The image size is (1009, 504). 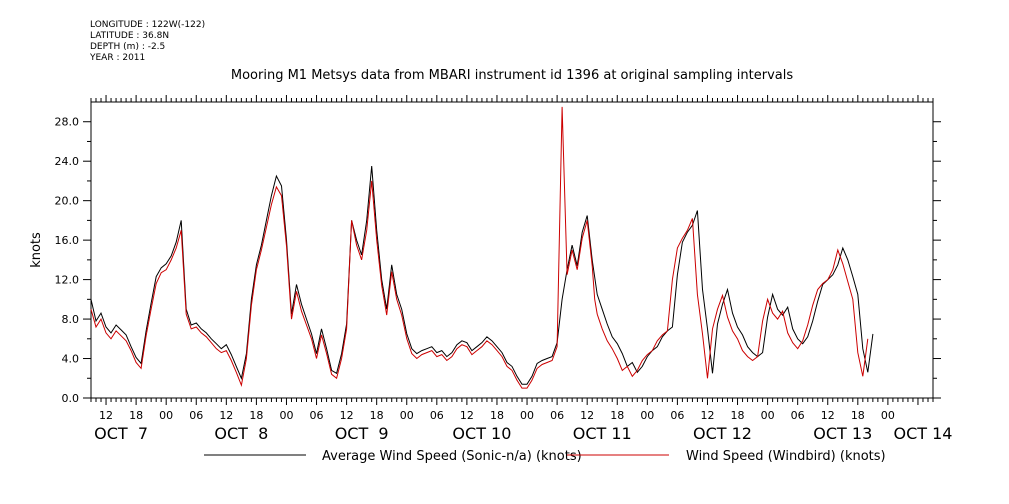 What do you see at coordinates (118, 58) in the screenshot?
I see `year-text: YEAR : 2011` at bounding box center [118, 58].